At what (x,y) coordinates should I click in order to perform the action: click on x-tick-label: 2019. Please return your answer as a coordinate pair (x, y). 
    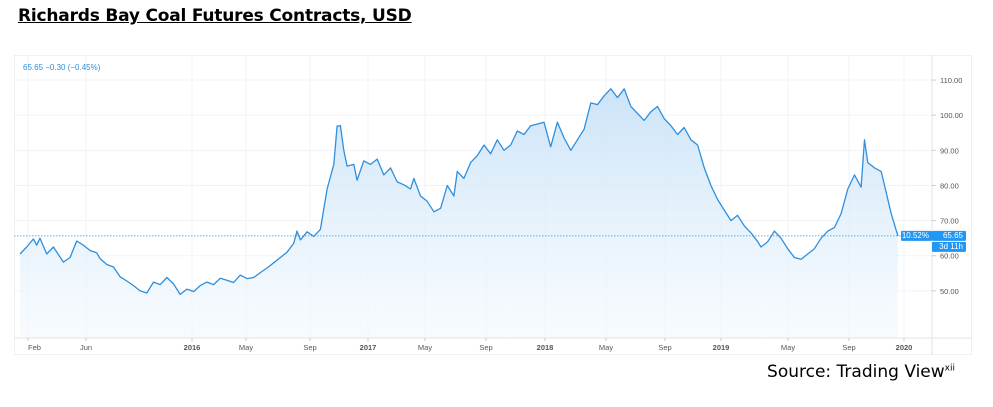
    Looking at the image, I should click on (721, 347).